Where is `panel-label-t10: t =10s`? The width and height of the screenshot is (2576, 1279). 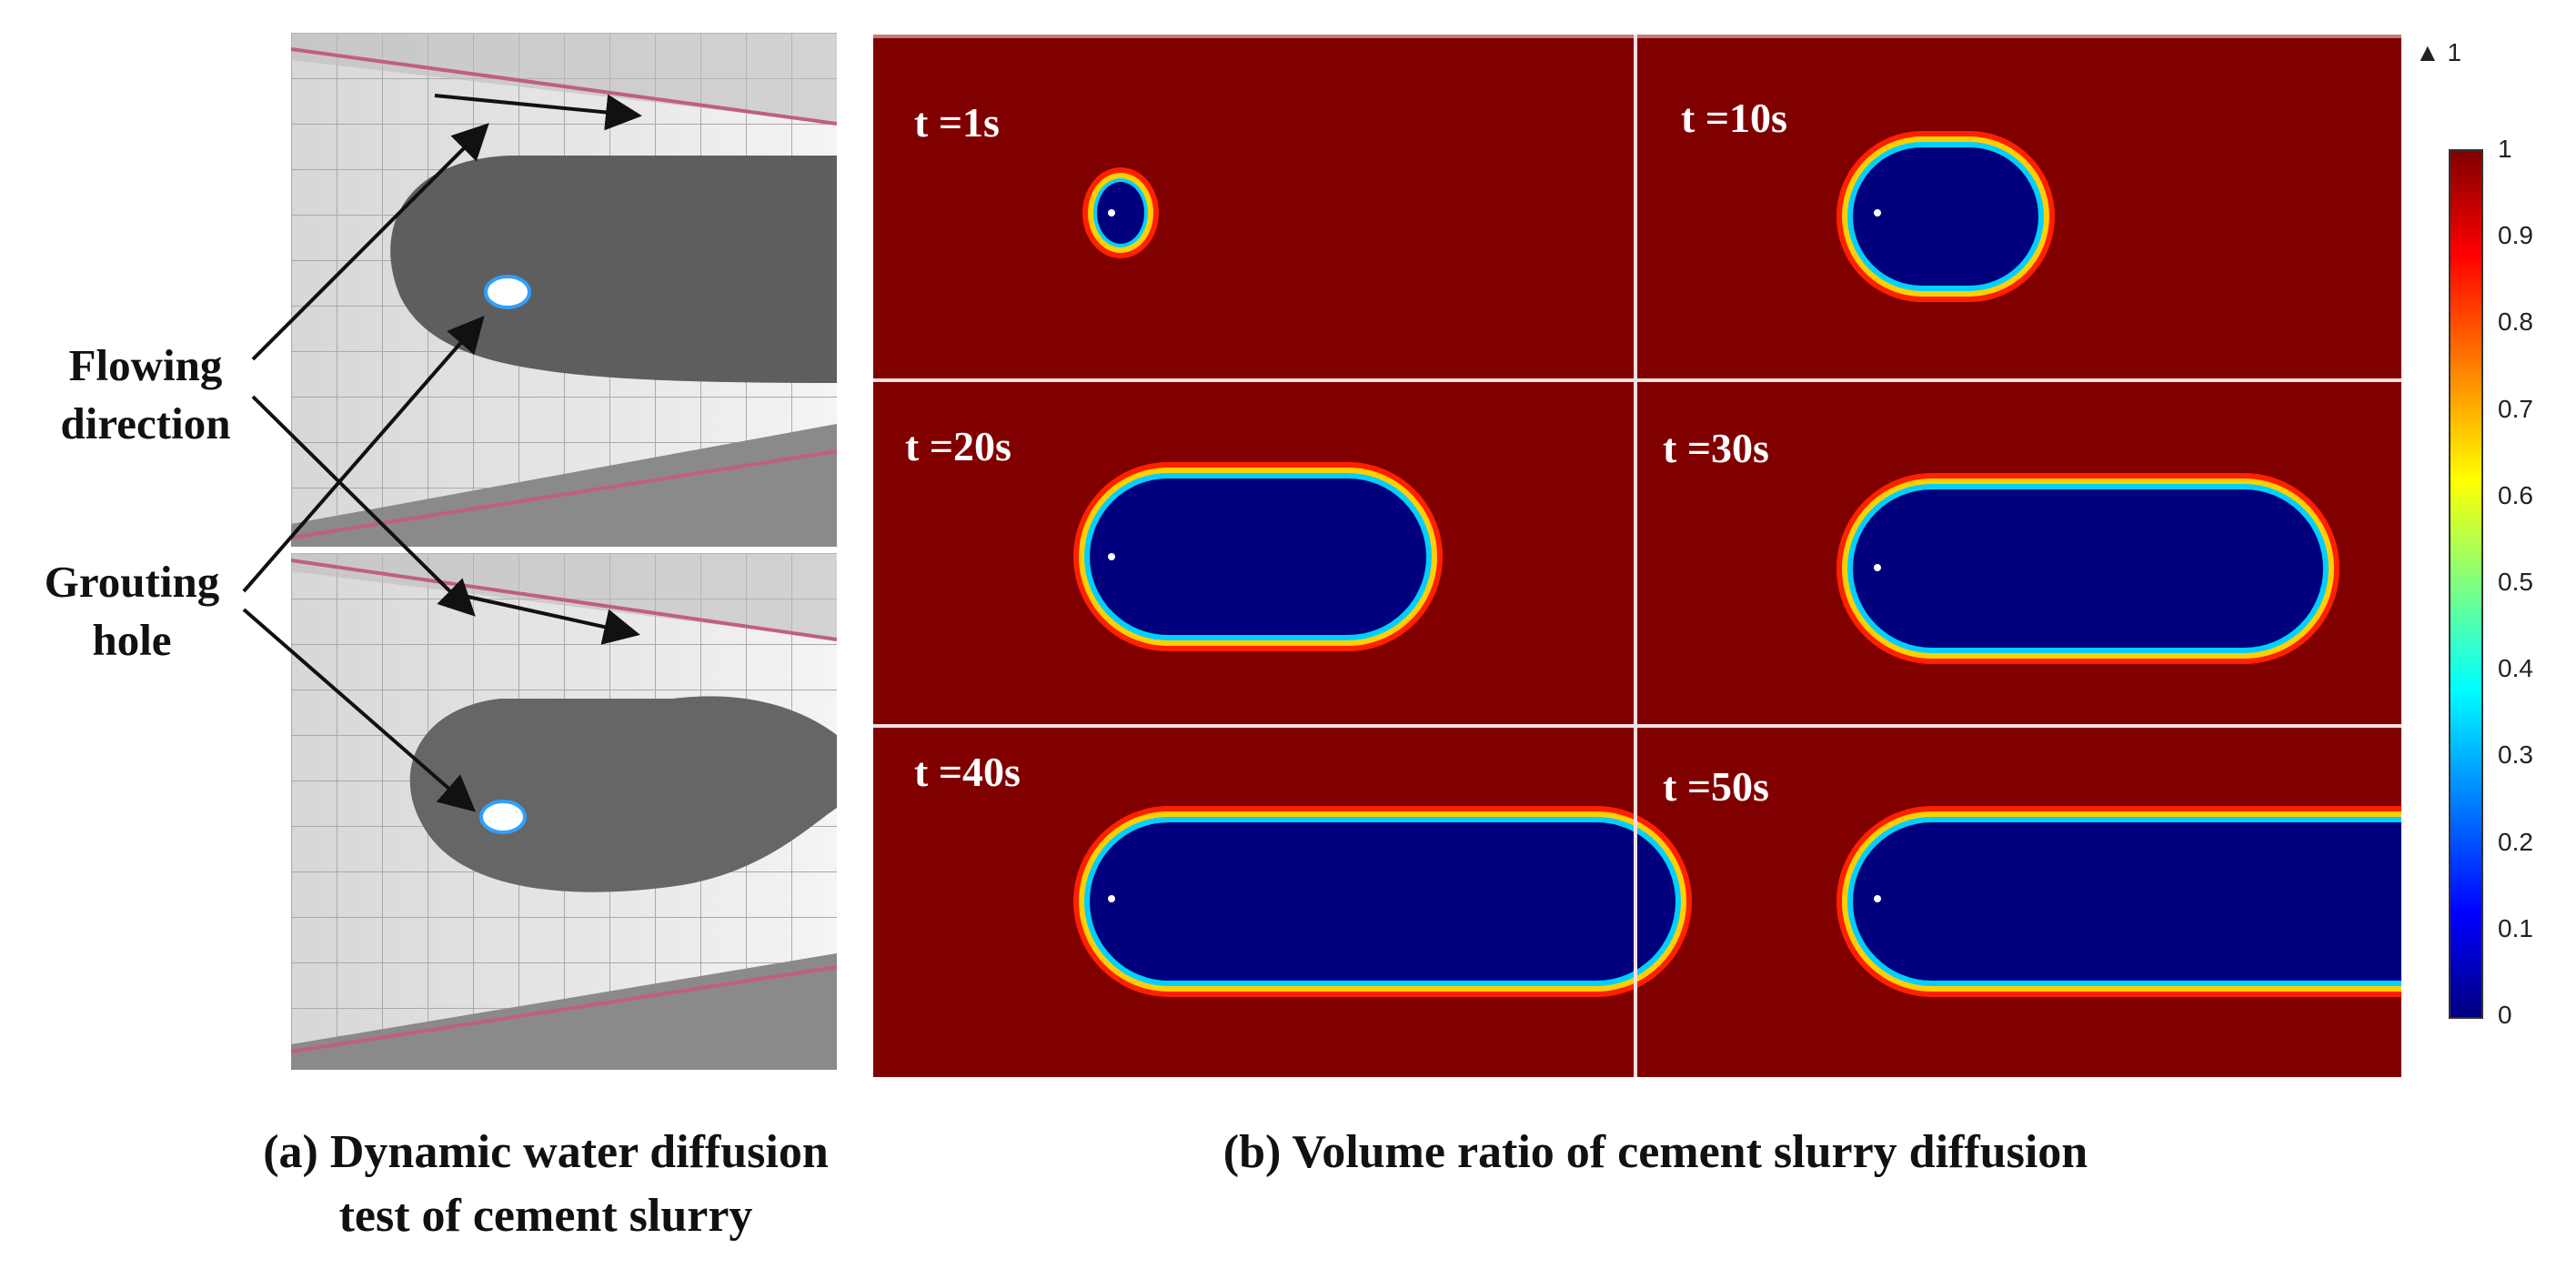
panel-label-t10: t =10s is located at coordinates (1734, 118).